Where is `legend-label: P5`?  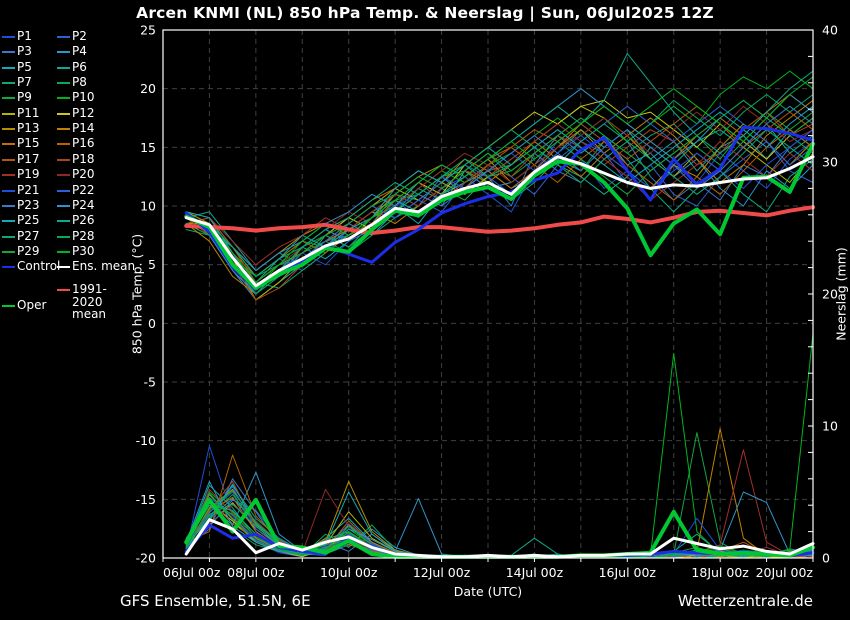 legend-label: P5 is located at coordinates (24, 66).